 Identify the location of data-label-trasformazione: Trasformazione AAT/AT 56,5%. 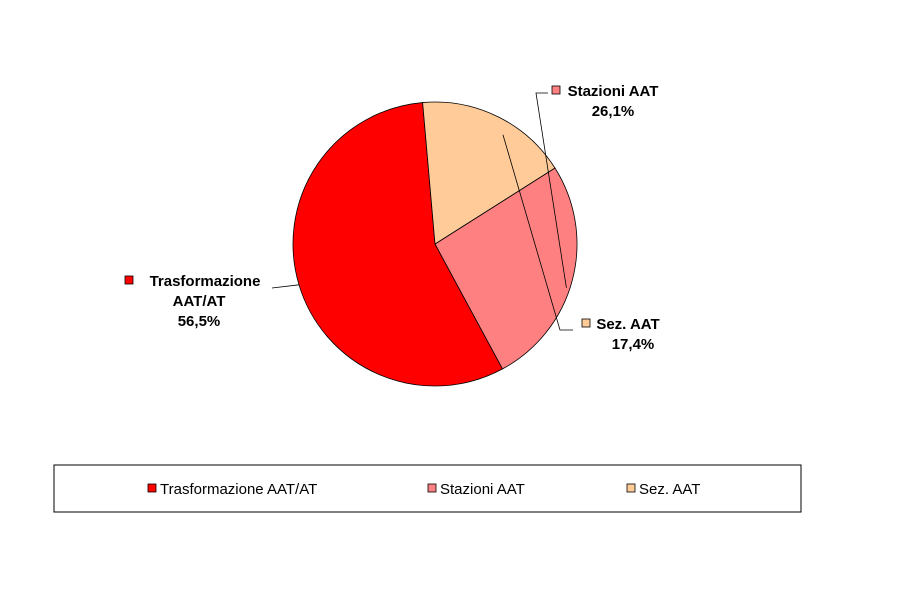
(192, 301).